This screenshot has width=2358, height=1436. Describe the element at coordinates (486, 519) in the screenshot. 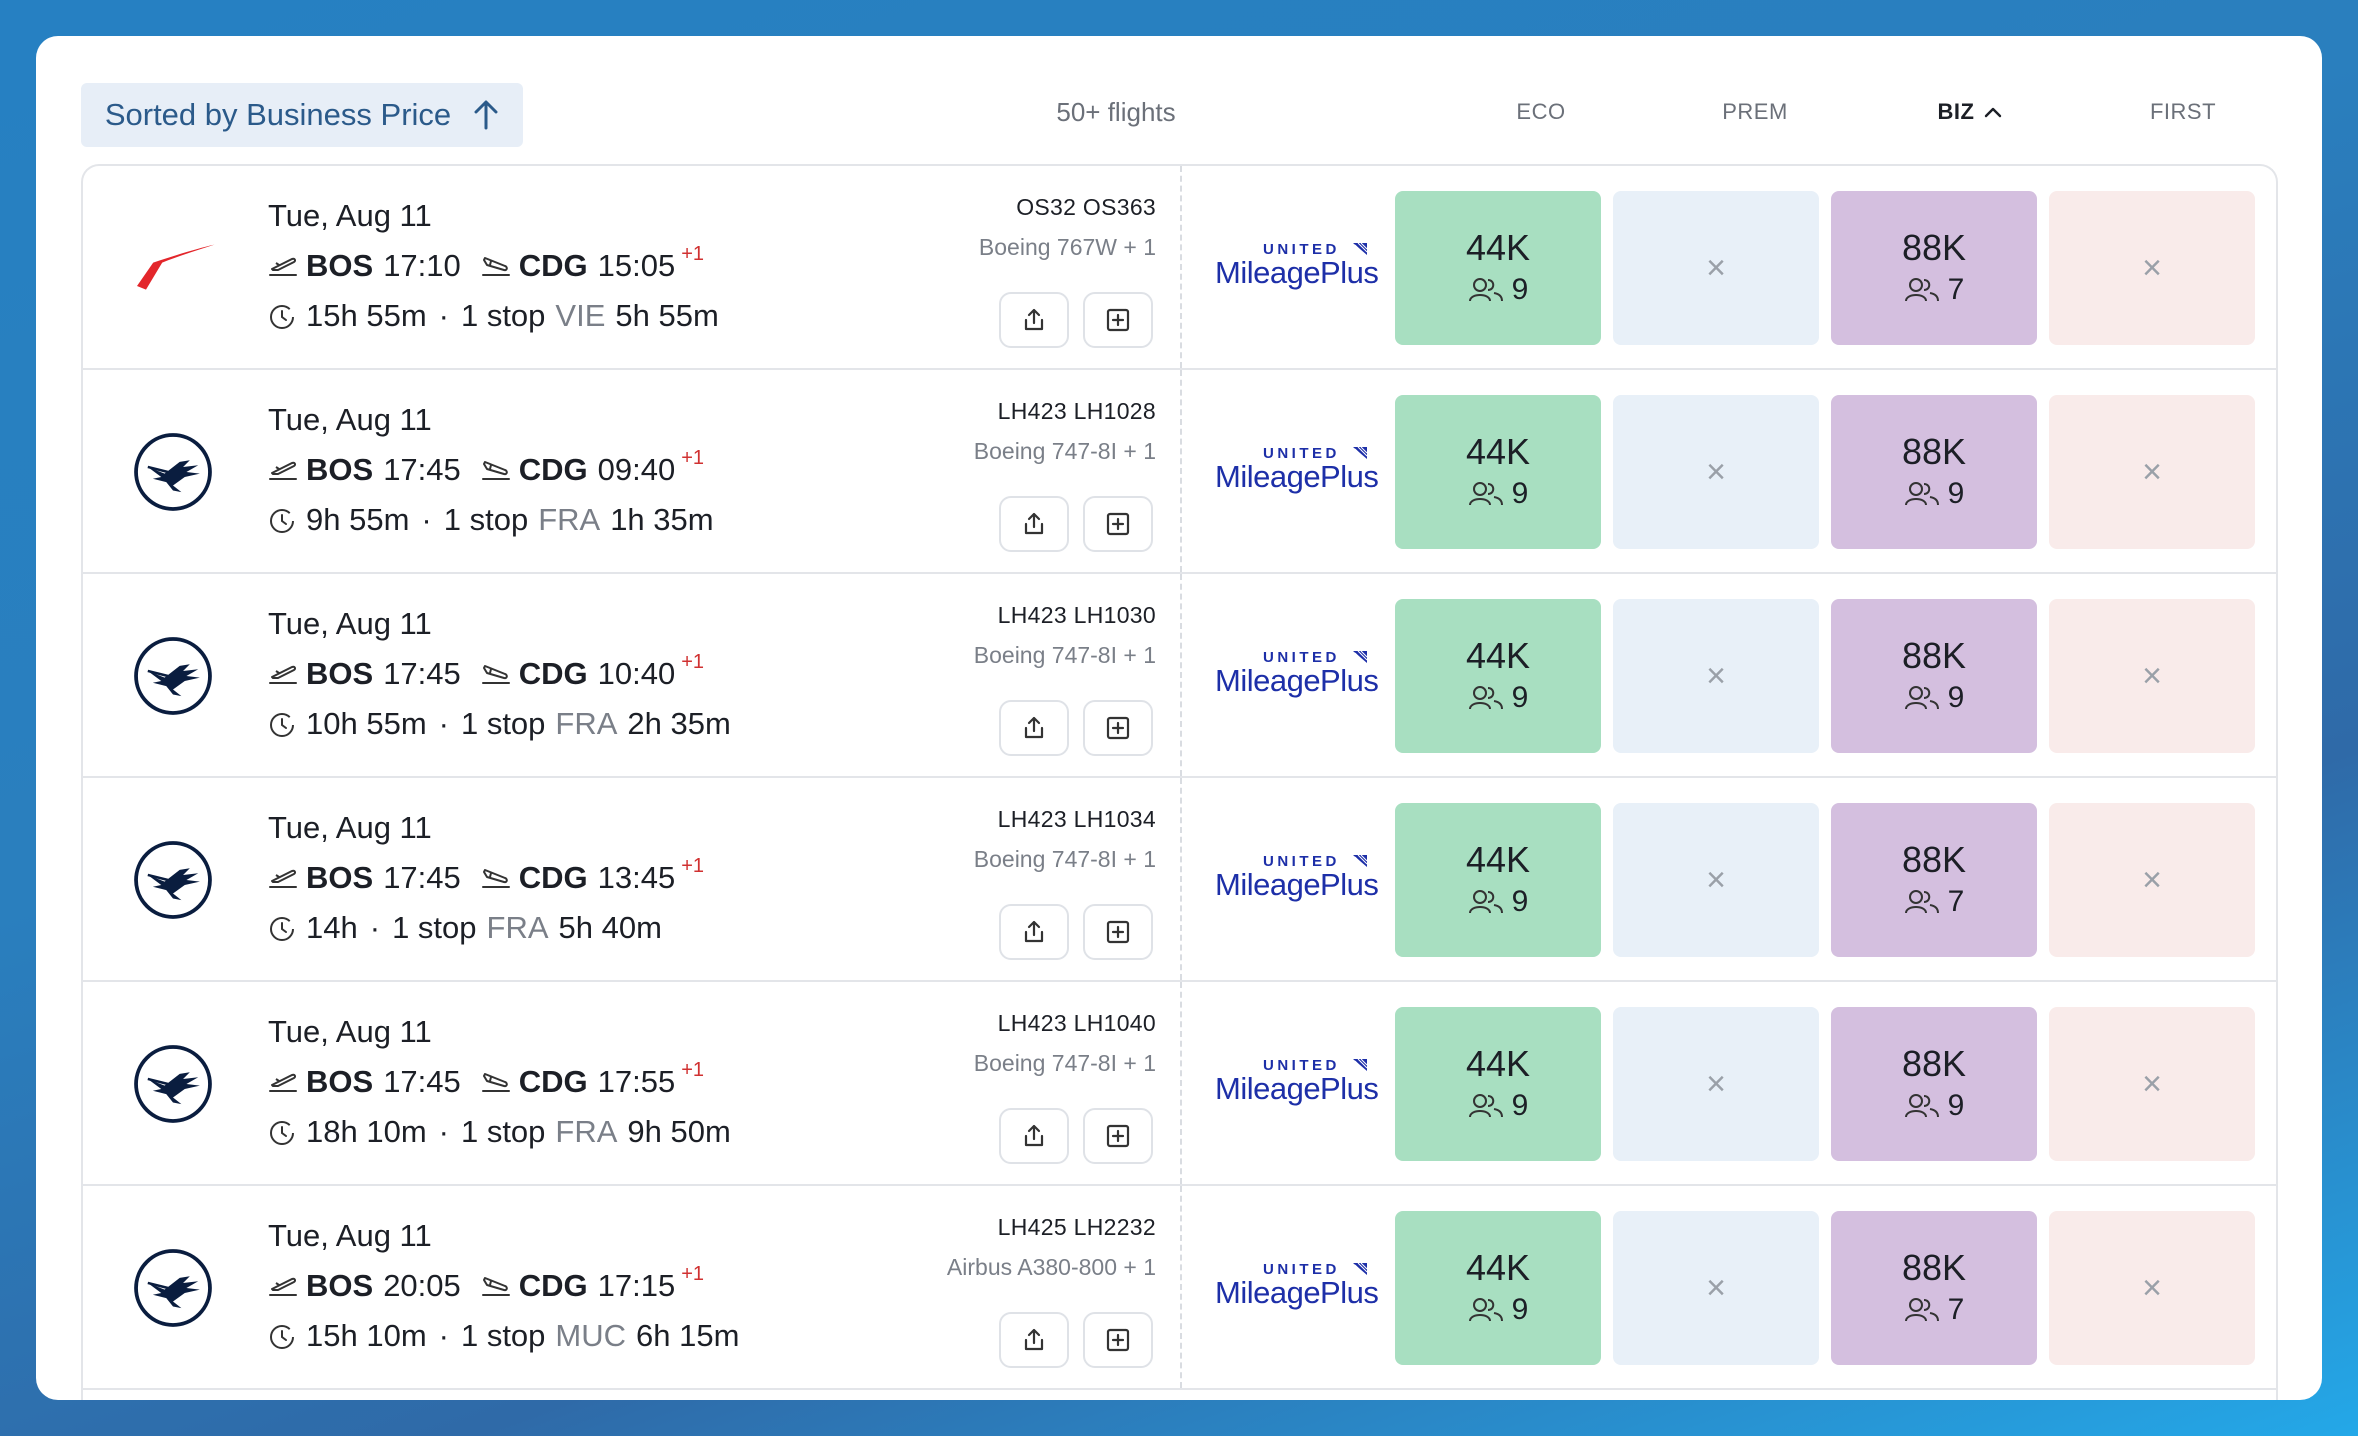

I see `stops: 1 stop` at that location.